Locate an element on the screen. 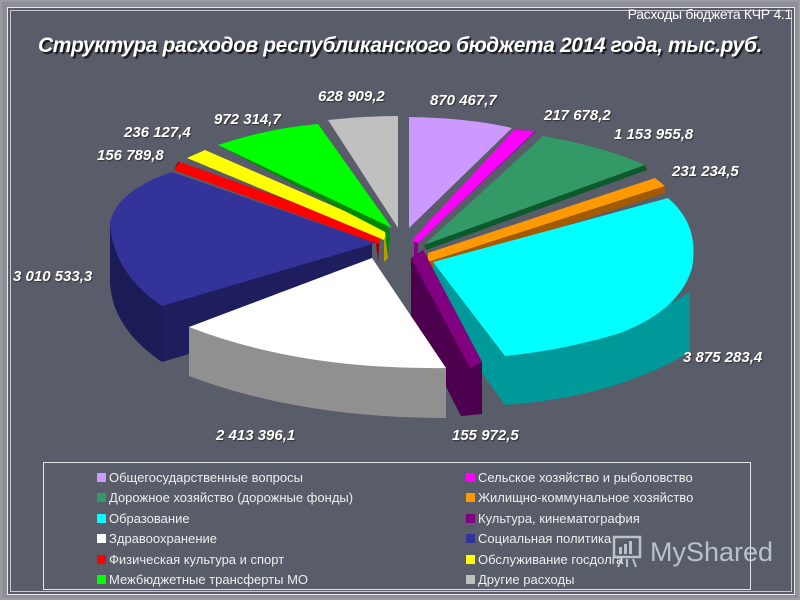 The width and height of the screenshot is (800, 600). value-label-sport: 156 789,8 is located at coordinates (130, 155).